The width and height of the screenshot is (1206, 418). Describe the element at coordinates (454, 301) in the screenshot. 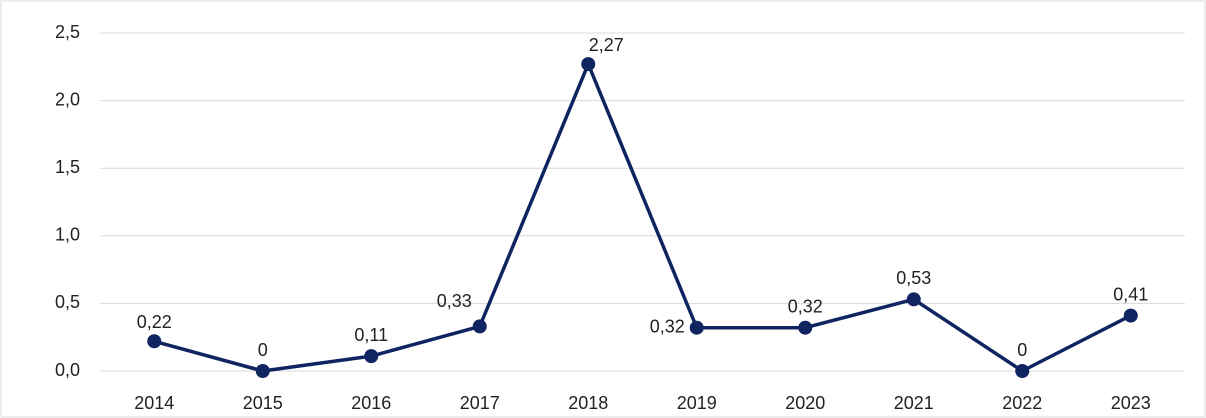

I see `data-label: 0,33` at that location.